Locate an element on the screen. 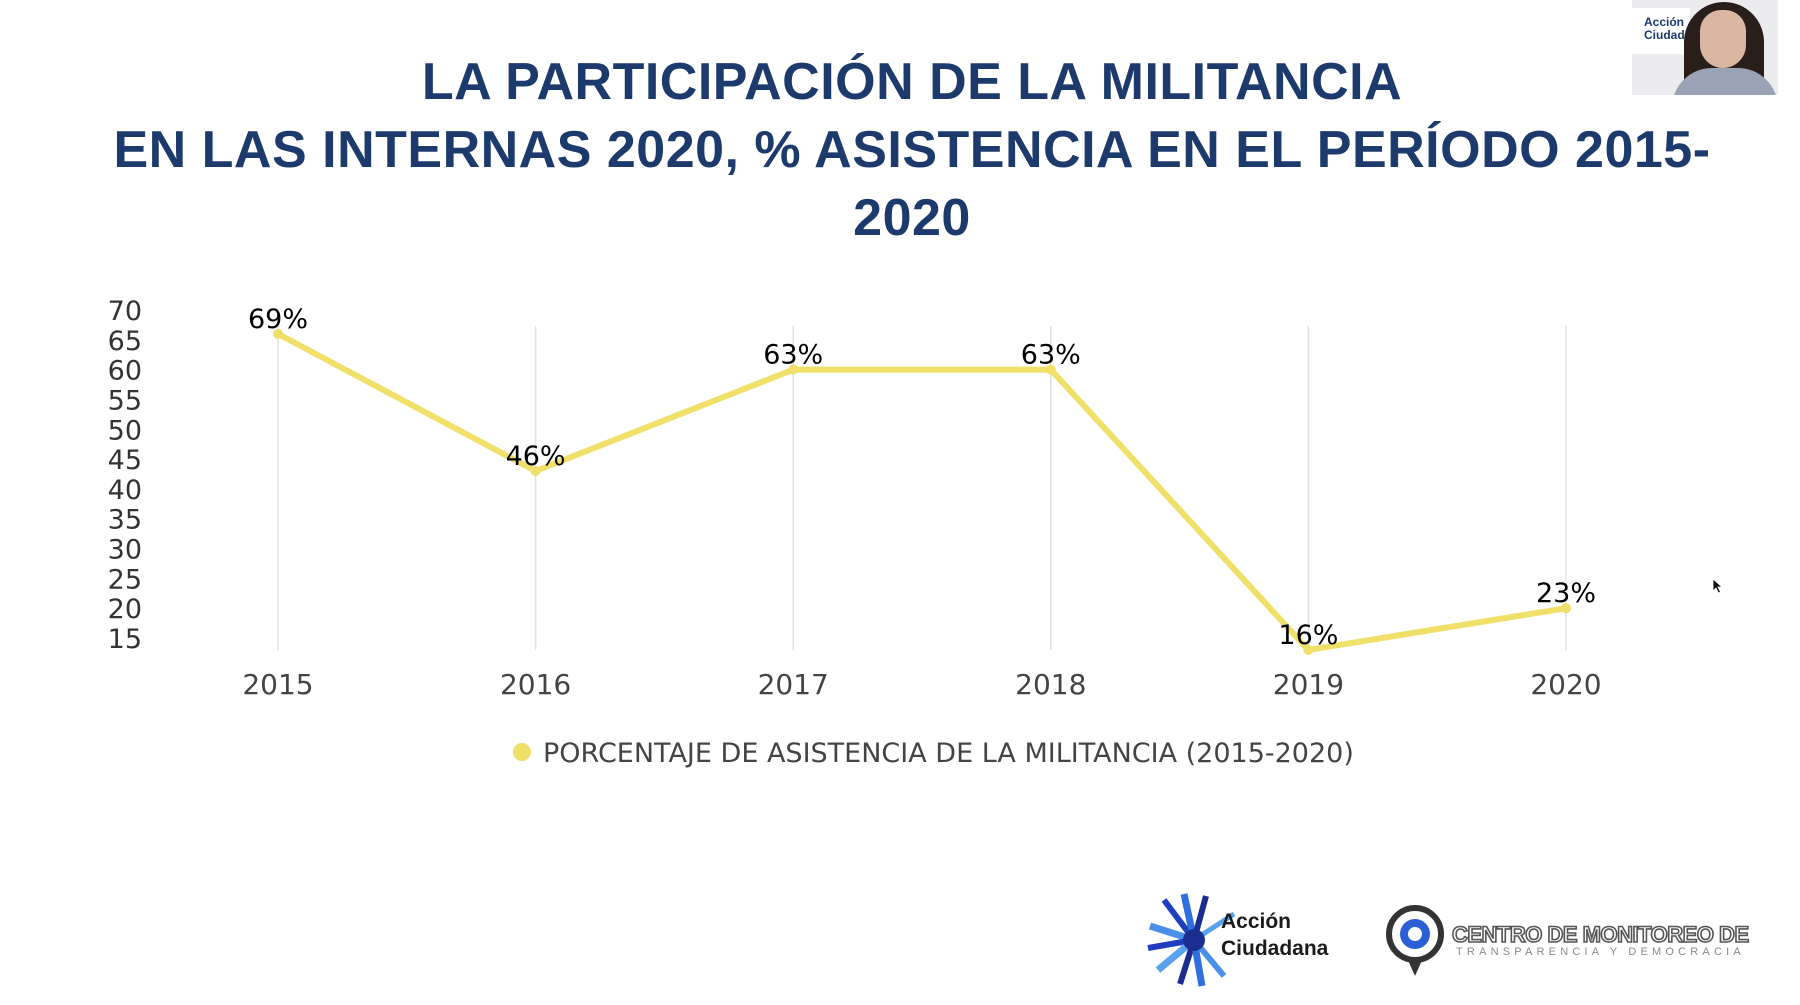  monitoreo-logo-subtitle: TRANSPARENCIA Y DEMOCRACIA is located at coordinates (1600, 952).